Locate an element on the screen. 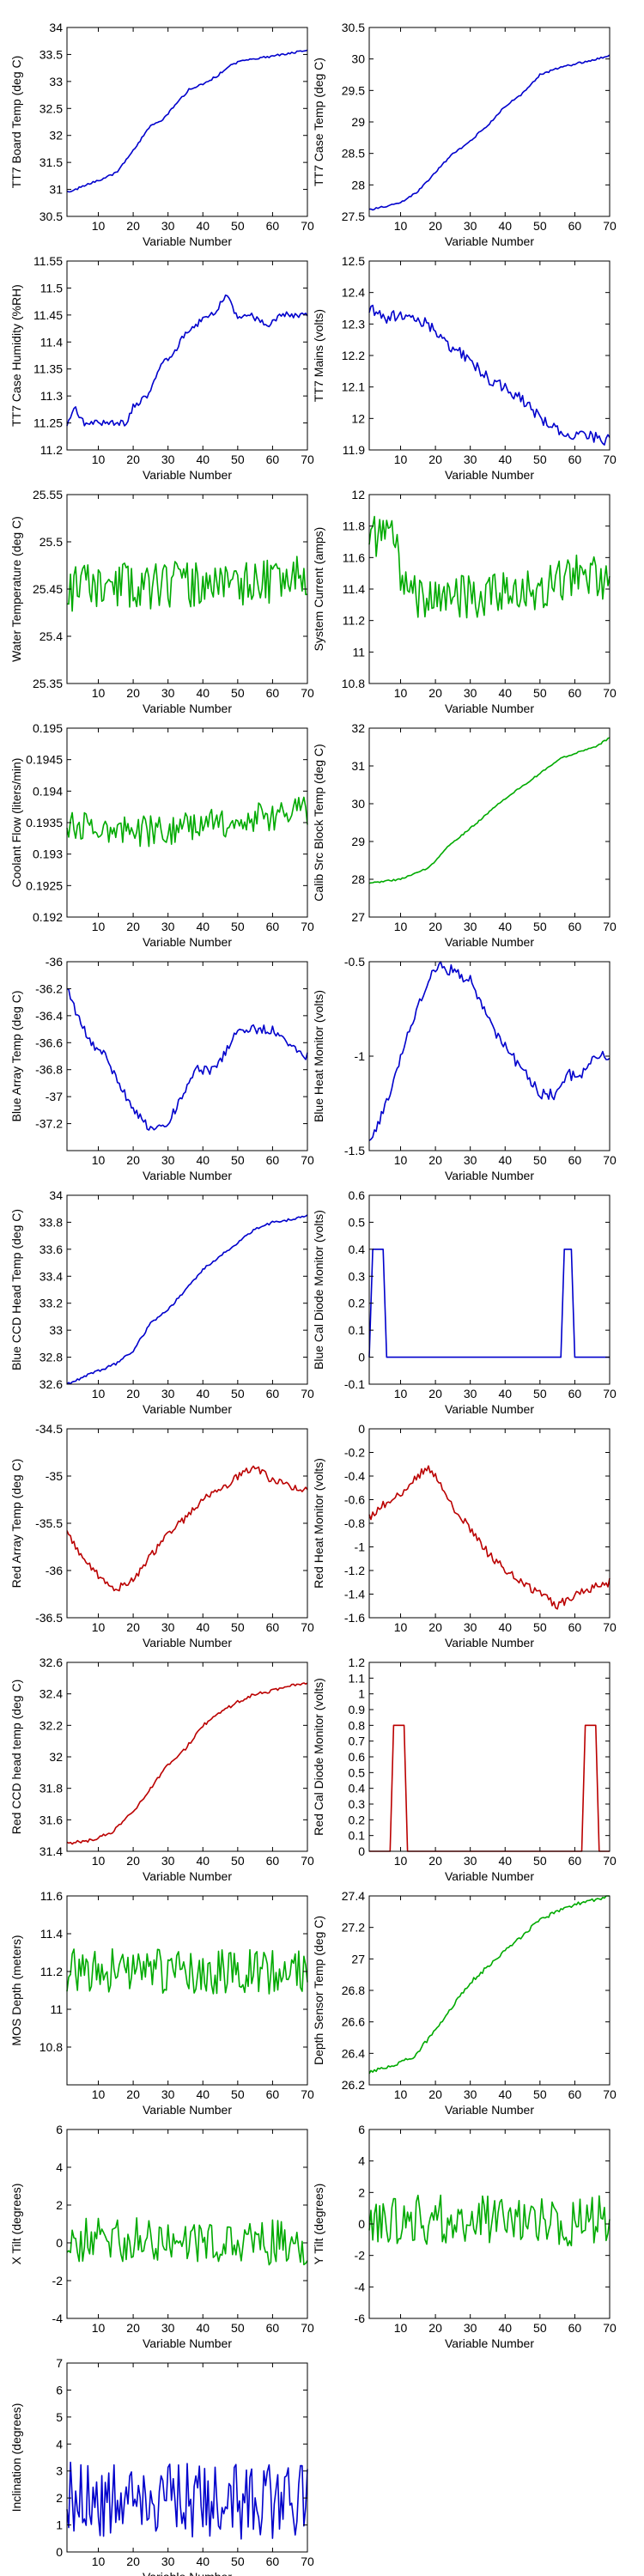 This screenshot has width=644, height=2576. y-tick-label: -34.5 is located at coordinates (49, 1429).